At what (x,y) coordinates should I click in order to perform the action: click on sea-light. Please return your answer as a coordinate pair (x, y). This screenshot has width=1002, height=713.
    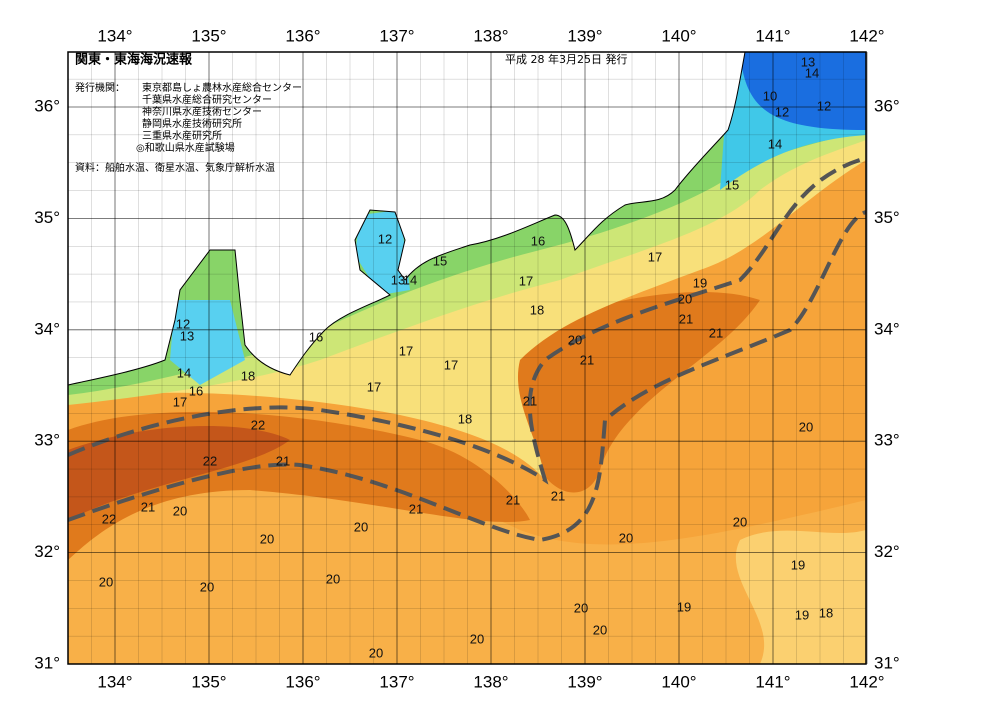
    Looking at the image, I should click on (800, 597).